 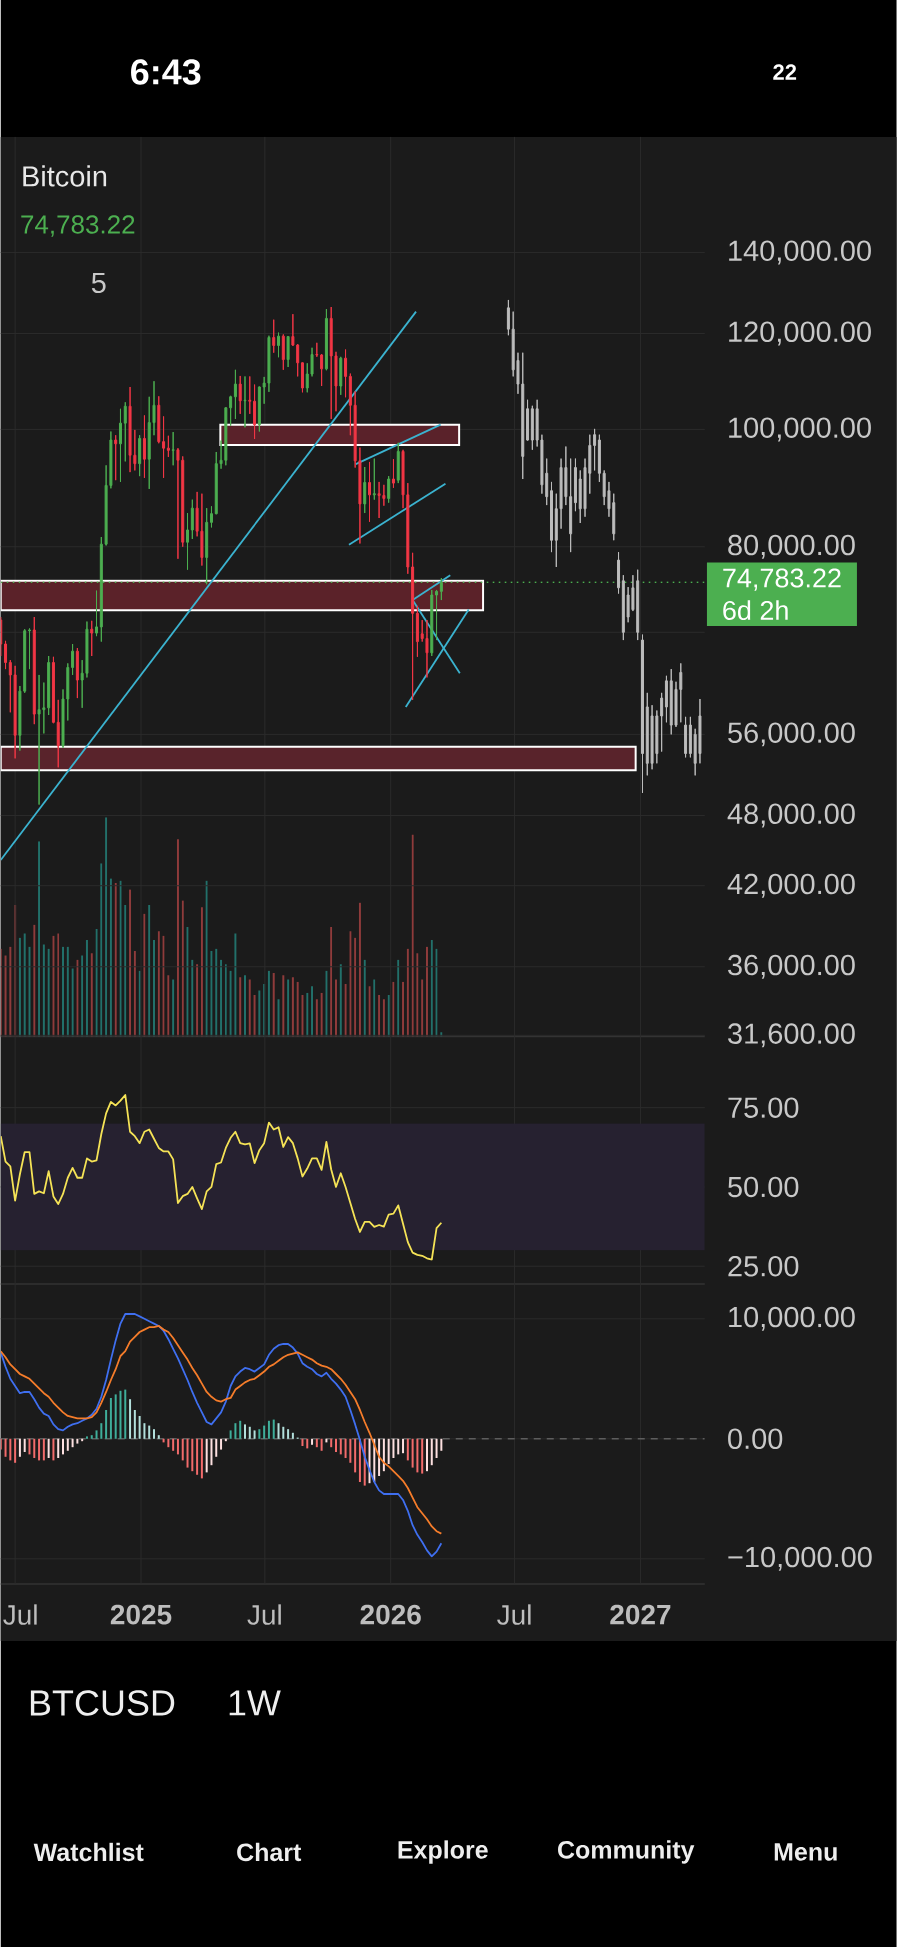 I want to click on y-tick-label: 36,000.00, so click(x=791, y=966).